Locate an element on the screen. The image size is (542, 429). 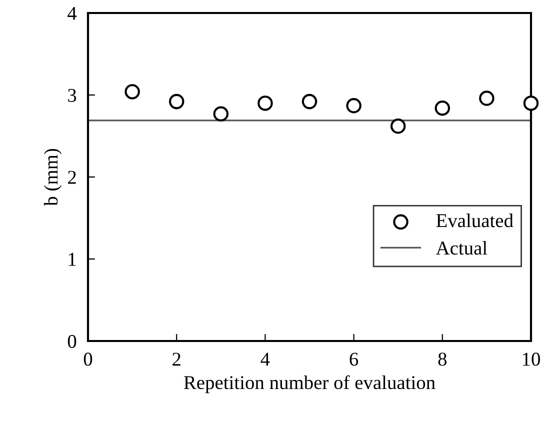
y-axis-title: b (mm) is located at coordinates (53, 177).